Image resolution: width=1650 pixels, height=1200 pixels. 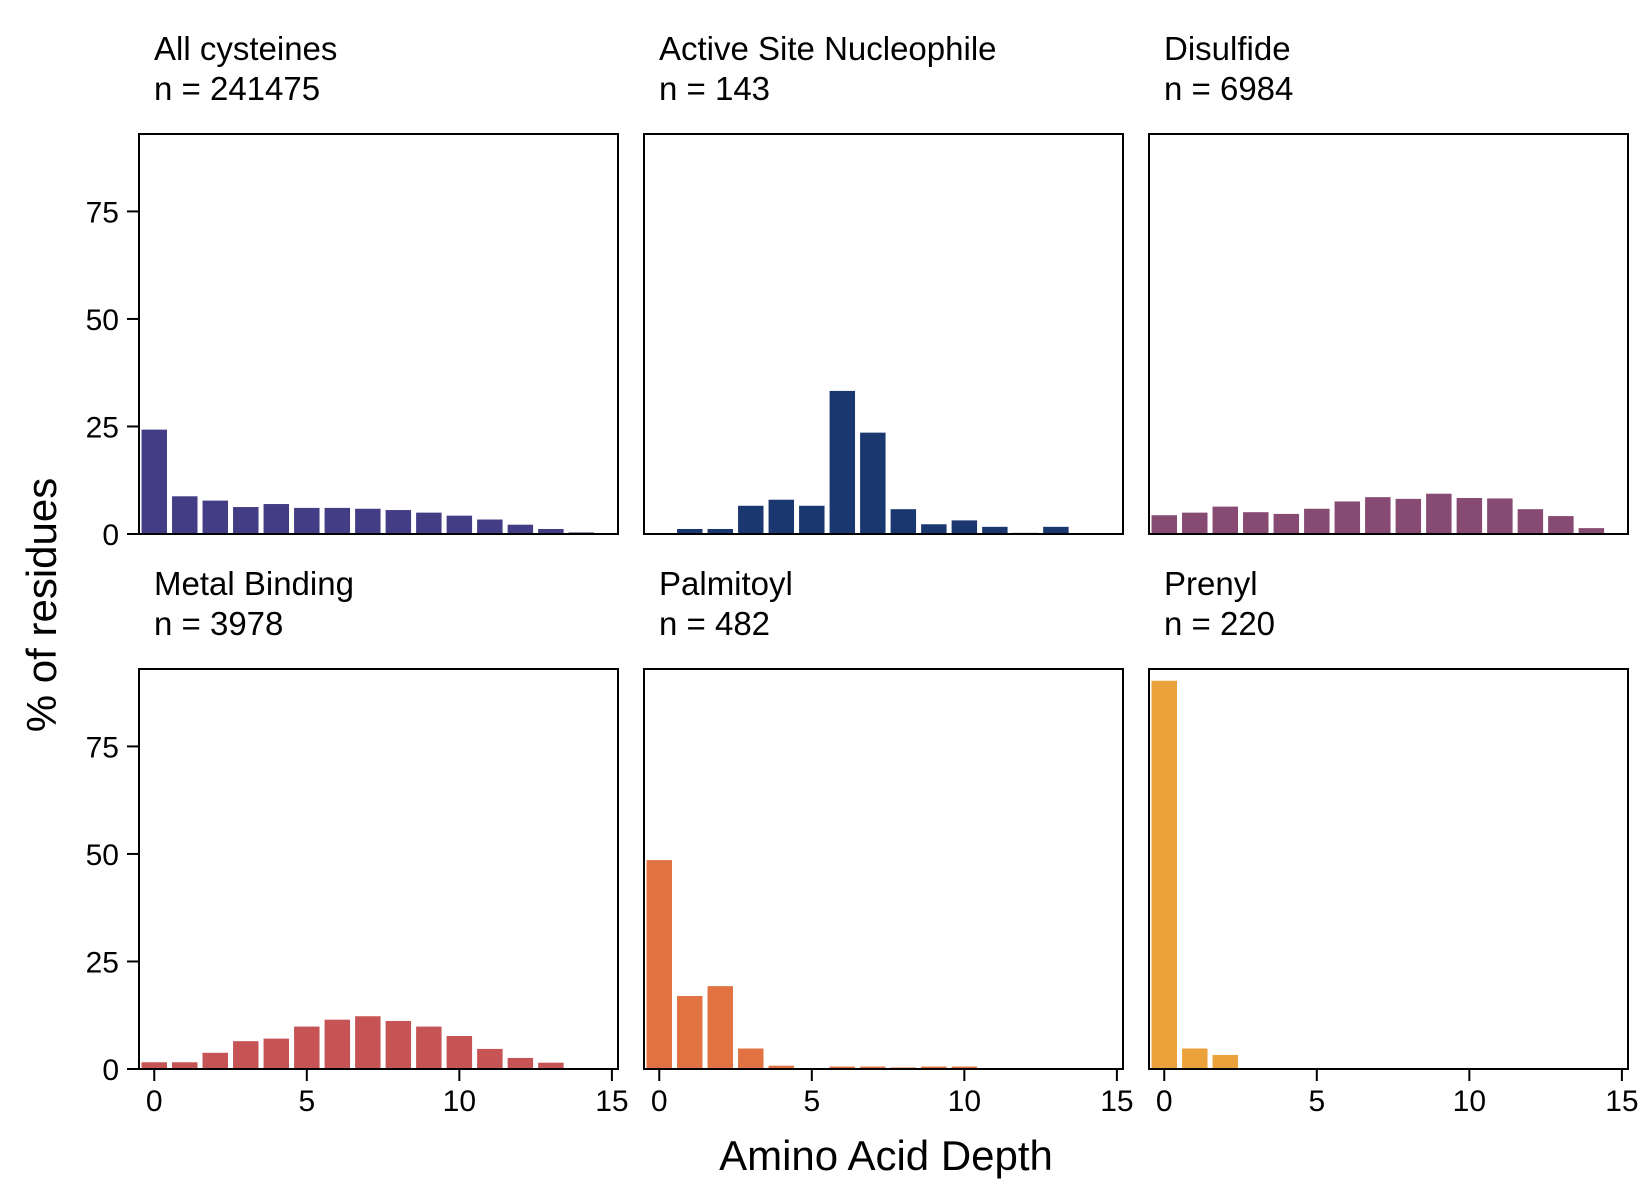 What do you see at coordinates (1227, 48) in the screenshot?
I see `panel-title: Disulfide` at bounding box center [1227, 48].